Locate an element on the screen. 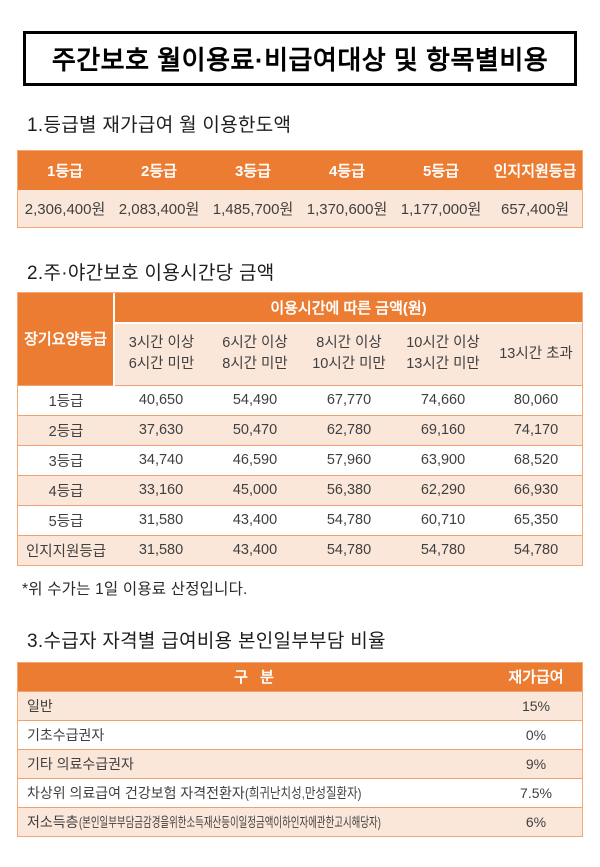 This screenshot has width=600, height=867. time-range-header: 3시간 이상 6시간 미만 is located at coordinates (161, 354).